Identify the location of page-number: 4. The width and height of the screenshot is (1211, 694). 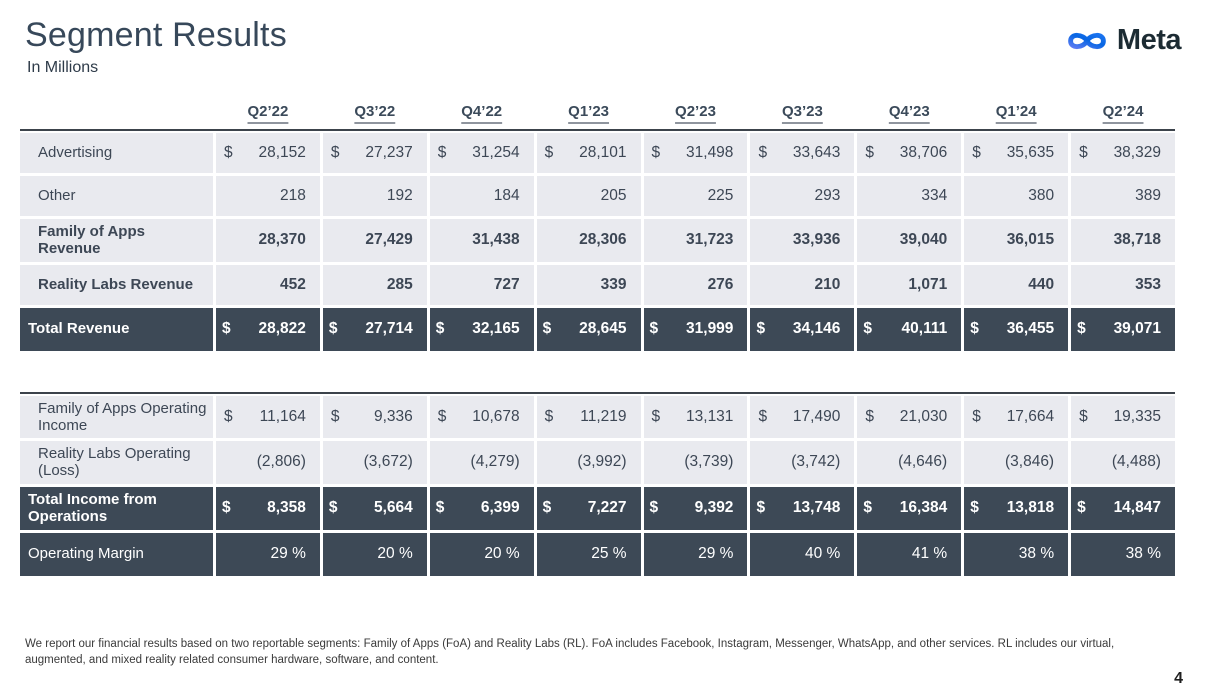
(1178, 678).